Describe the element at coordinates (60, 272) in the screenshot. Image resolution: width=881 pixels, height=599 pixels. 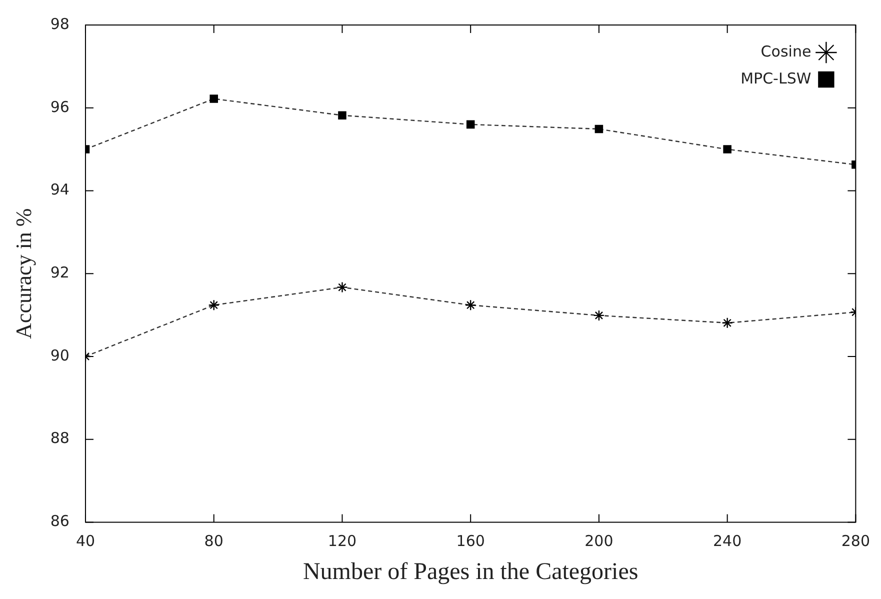
I see `y-tick-label: 92` at that location.